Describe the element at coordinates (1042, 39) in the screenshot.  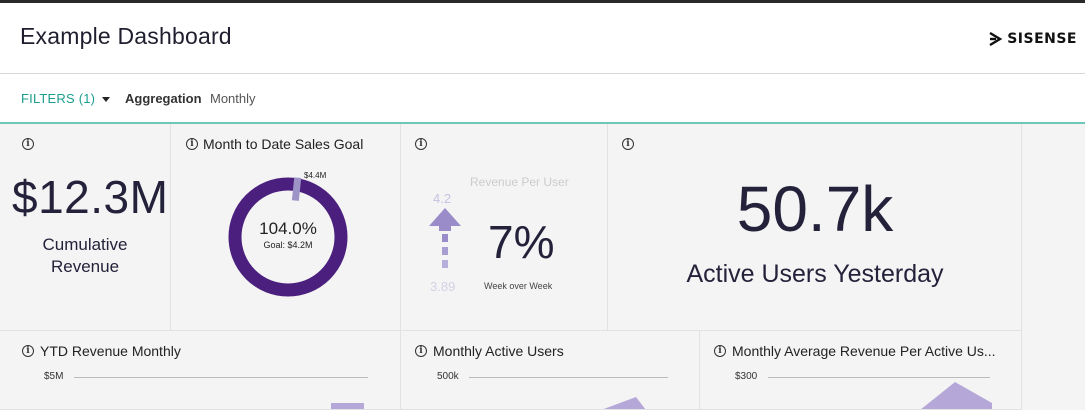
I see `brand-name: SISENSE` at that location.